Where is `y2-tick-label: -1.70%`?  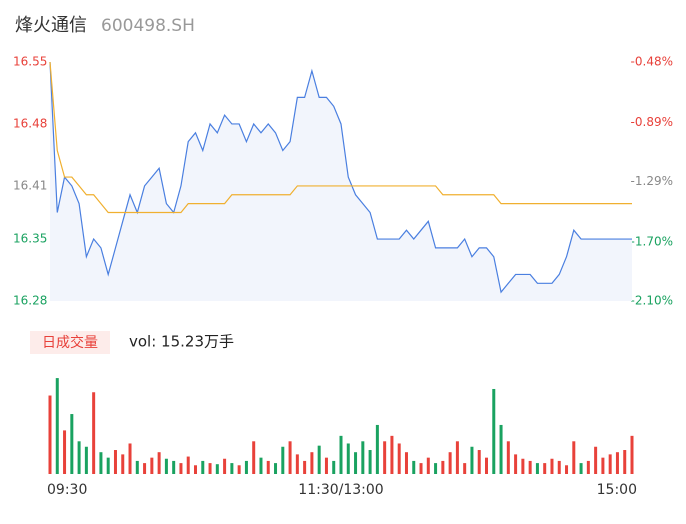 y2-tick-label: -1.70% is located at coordinates (652, 241).